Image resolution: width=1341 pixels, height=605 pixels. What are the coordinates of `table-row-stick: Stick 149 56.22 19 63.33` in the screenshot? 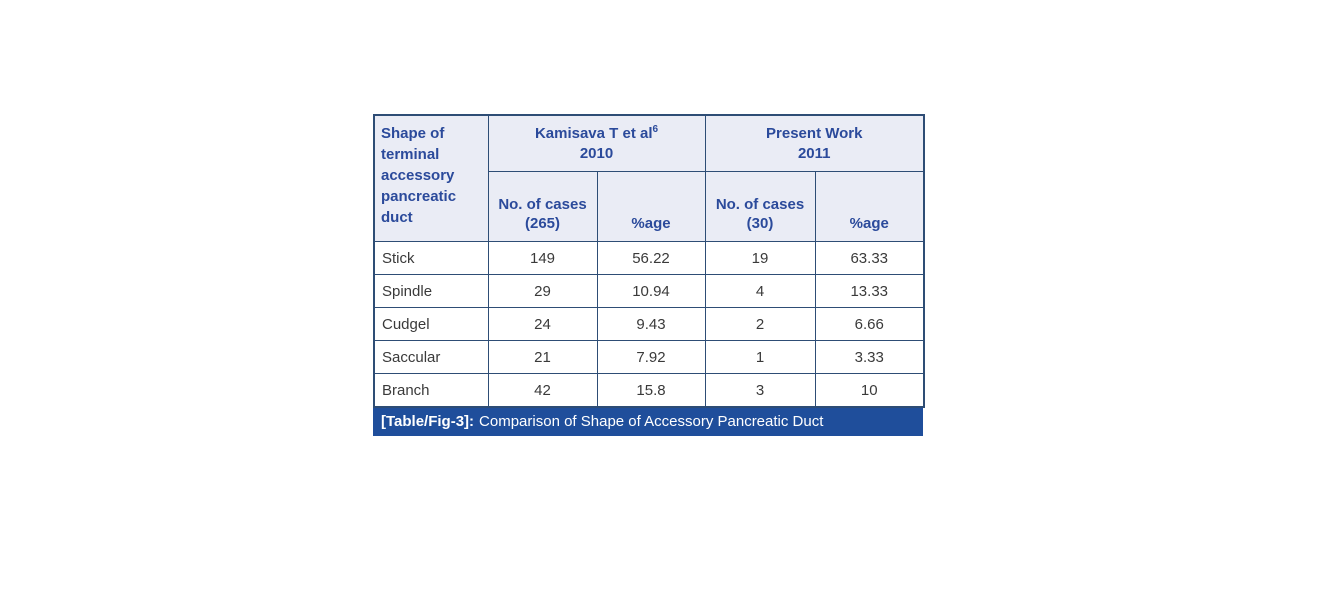 It's located at (649, 258).